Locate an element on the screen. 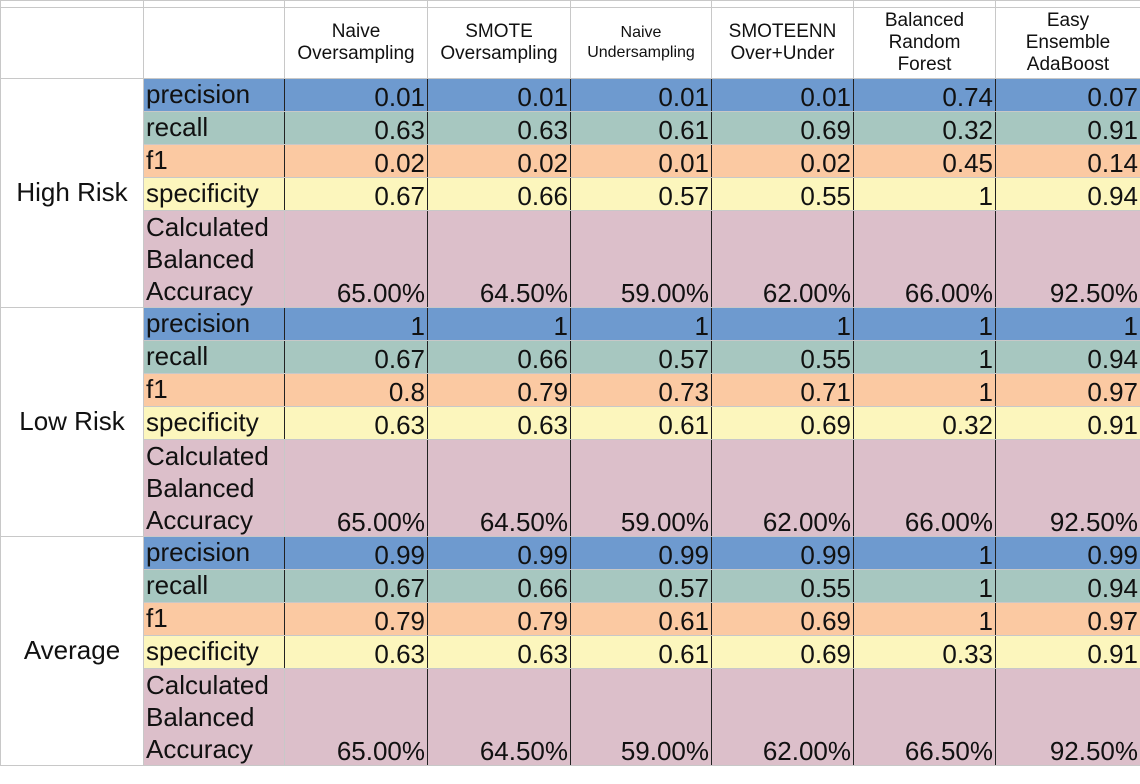 This screenshot has height=784, width=1140. column-header-cell: SMOTE Oversampling is located at coordinates (499, 43).